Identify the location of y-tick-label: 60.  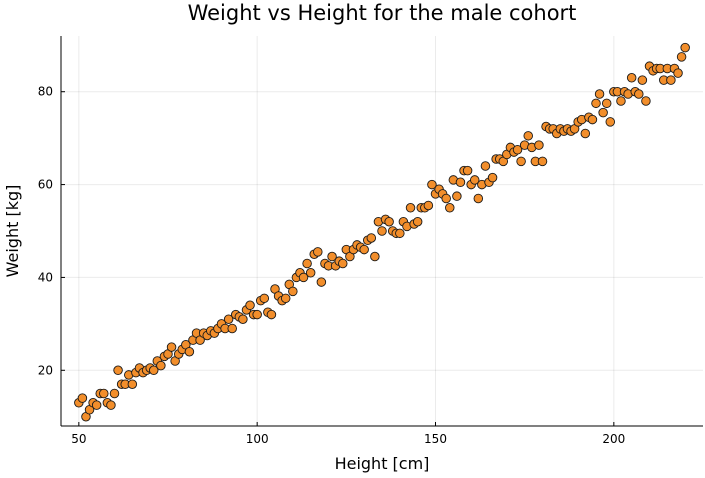
(45, 185).